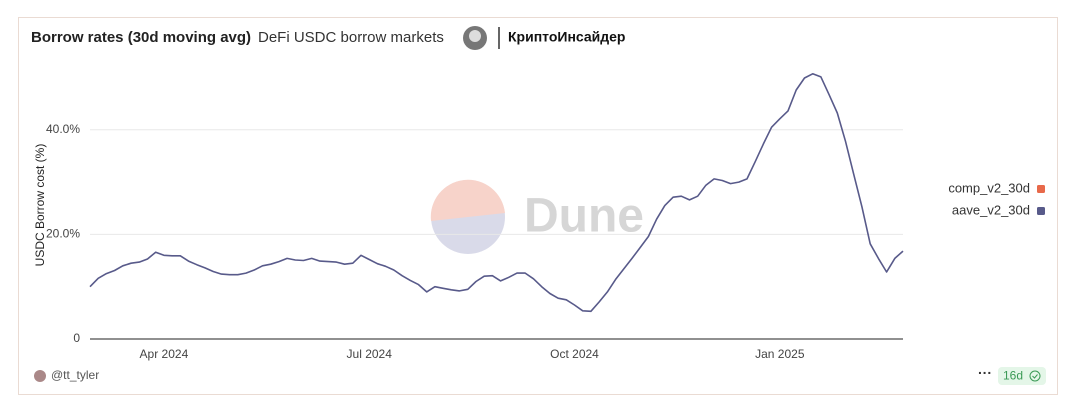 This screenshot has height=416, width=1080. What do you see at coordinates (76, 338) in the screenshot?
I see `y-tick-label: 0` at bounding box center [76, 338].